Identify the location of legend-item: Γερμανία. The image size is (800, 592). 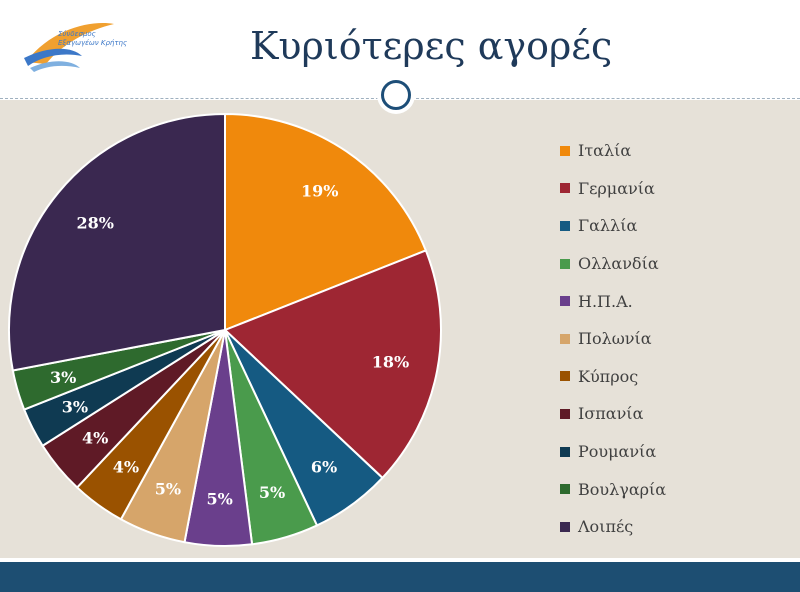
(675, 189).